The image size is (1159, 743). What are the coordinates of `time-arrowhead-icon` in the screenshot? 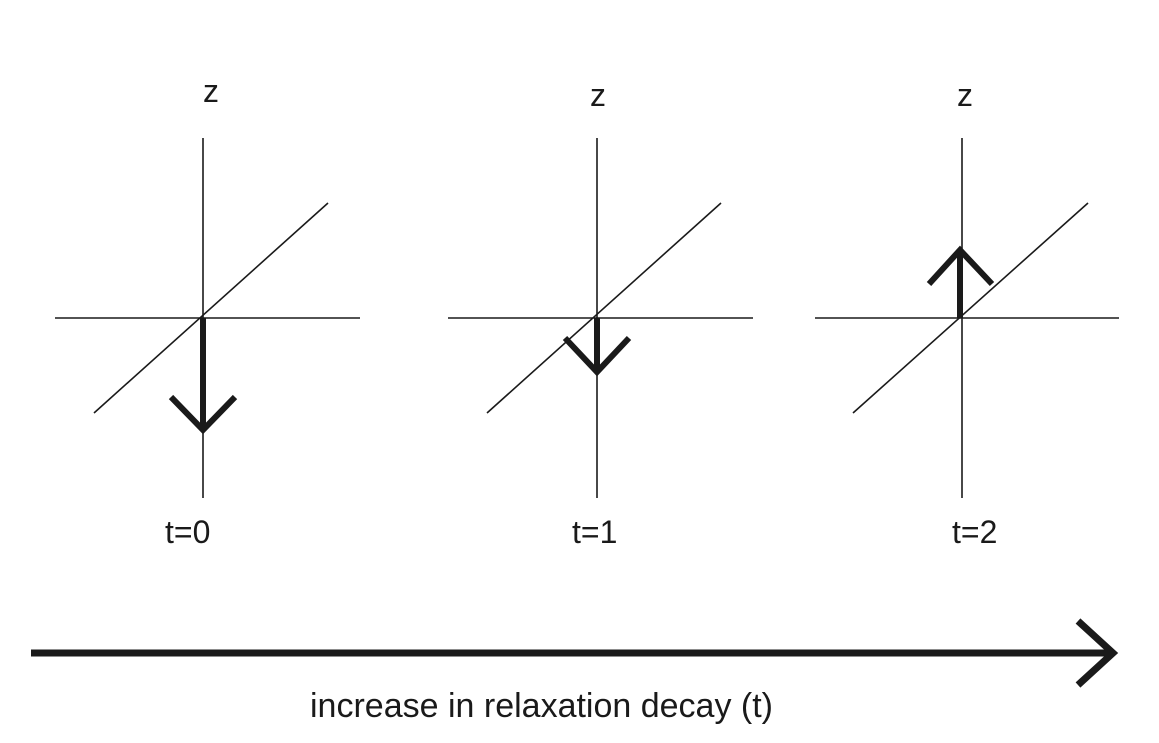 It's located at (1097, 653).